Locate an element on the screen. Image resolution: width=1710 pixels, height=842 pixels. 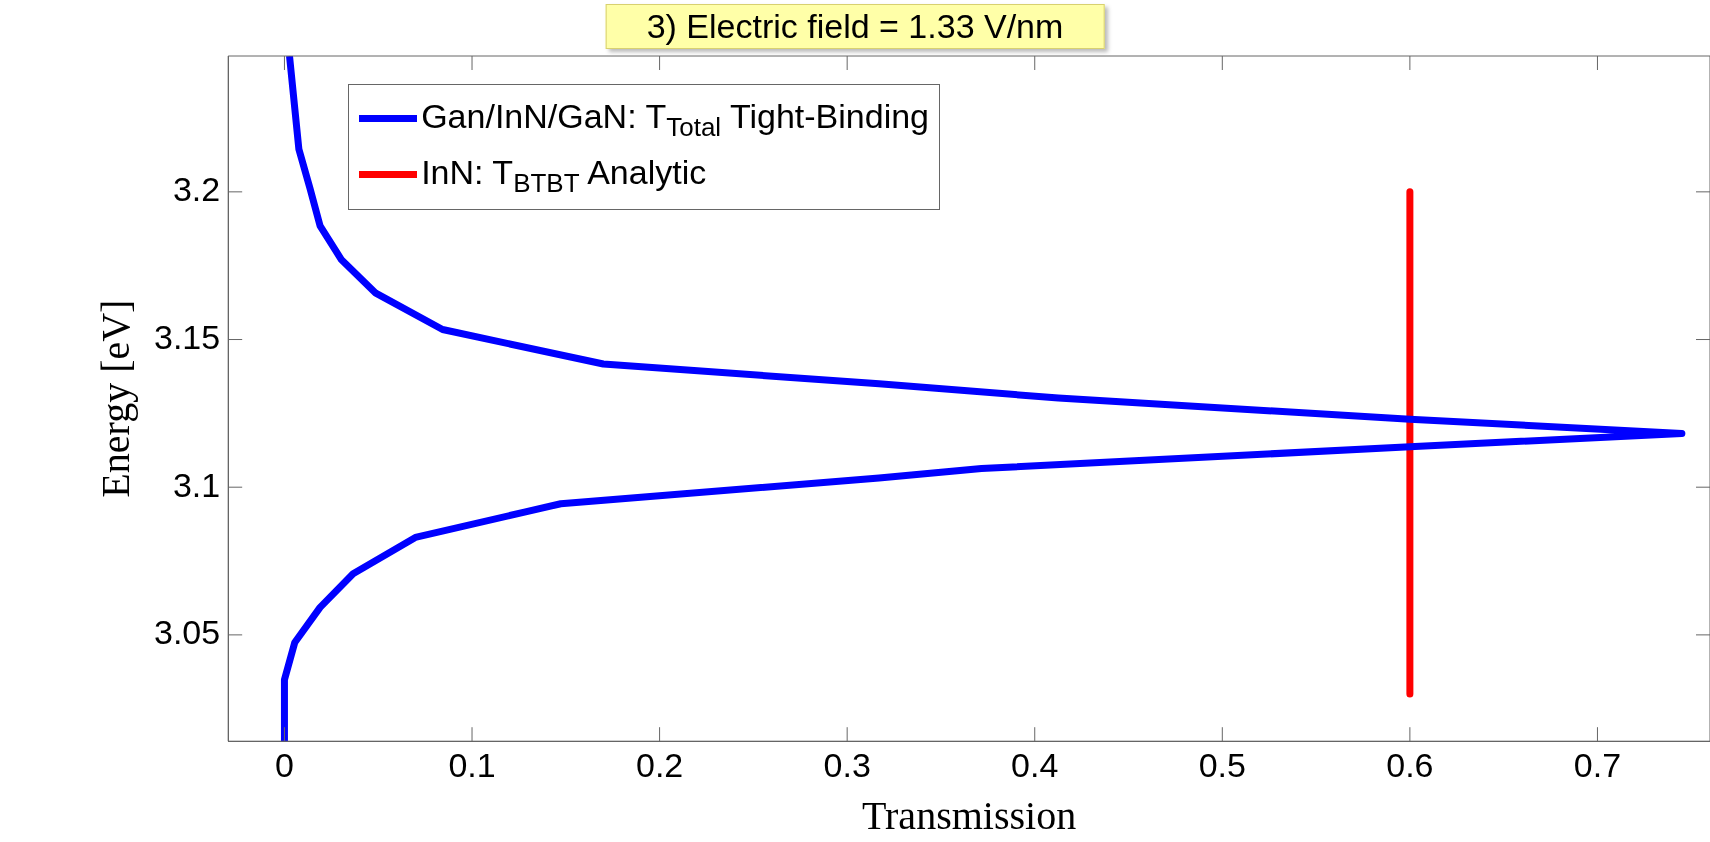
y-tick-label: 3.2 is located at coordinates (196, 189).